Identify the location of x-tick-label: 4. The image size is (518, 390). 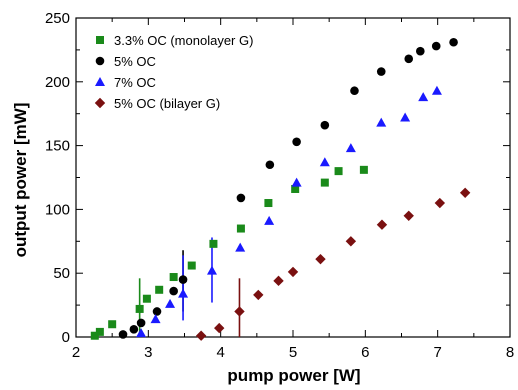
(220, 352).